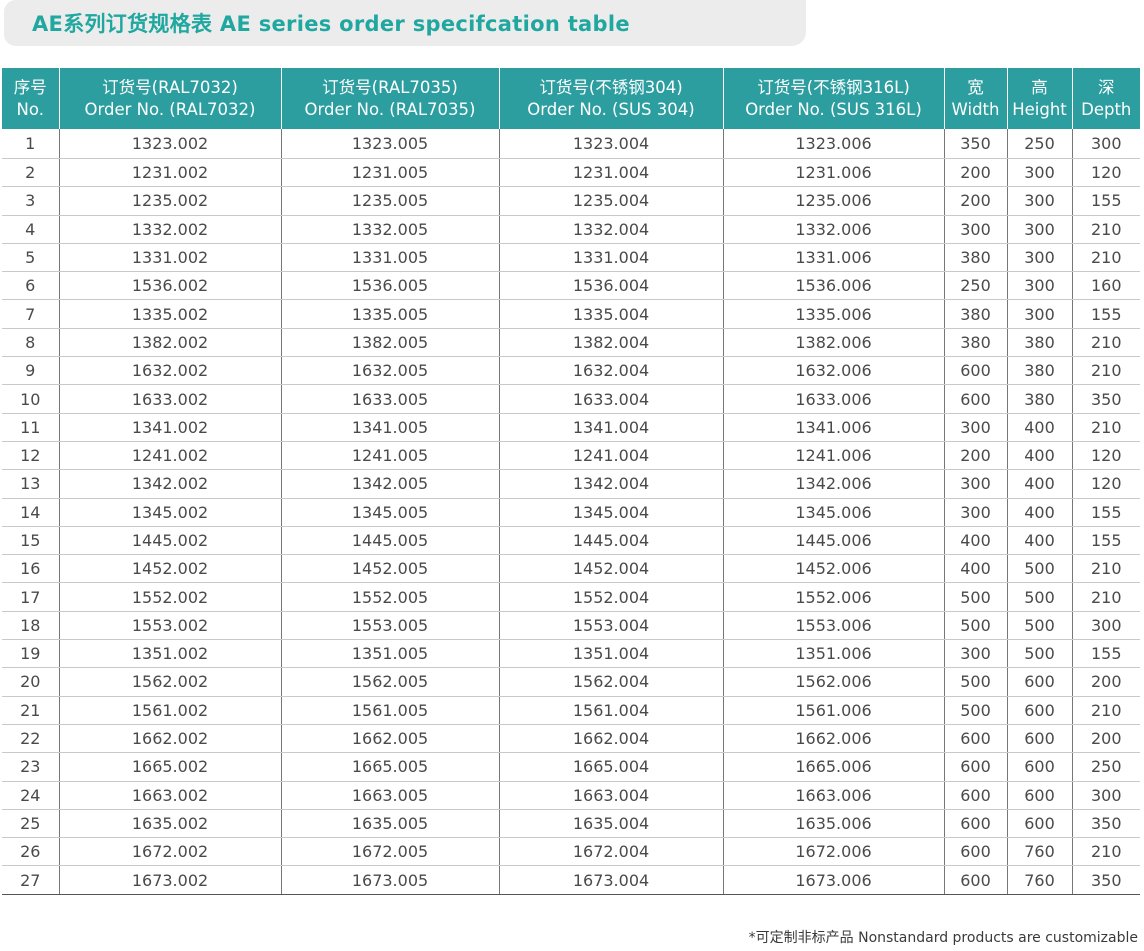  Describe the element at coordinates (30, 597) in the screenshot. I see `cell-no: 17` at that location.